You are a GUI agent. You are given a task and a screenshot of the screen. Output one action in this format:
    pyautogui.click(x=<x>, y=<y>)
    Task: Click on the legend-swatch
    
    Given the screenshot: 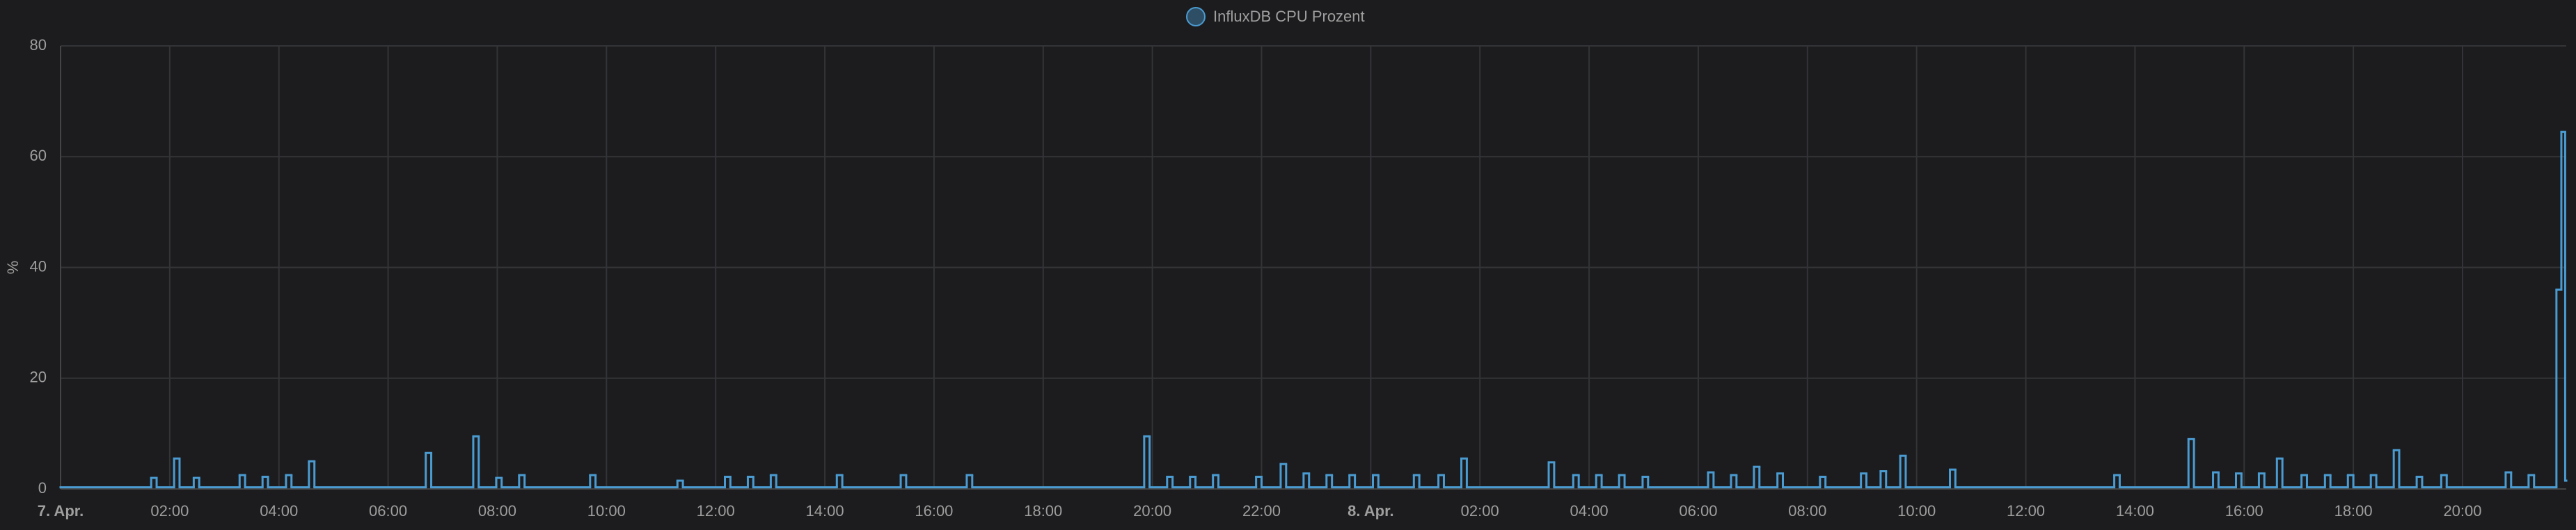 What is the action you would take?
    pyautogui.click(x=1196, y=16)
    